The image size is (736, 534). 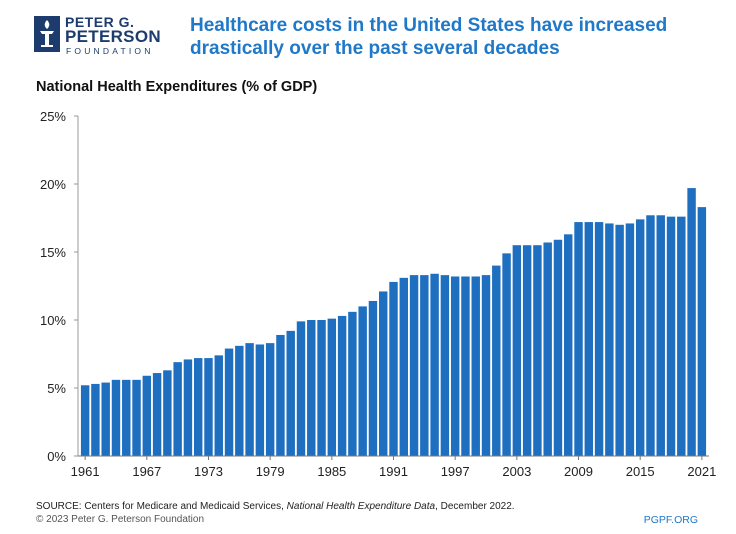 What do you see at coordinates (95, 419) in the screenshot?
I see `bar-1962` at bounding box center [95, 419].